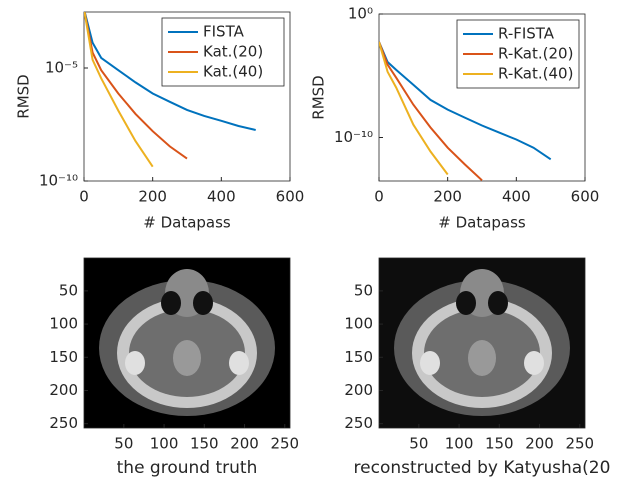 Image resolution: width=619 pixels, height=484 pixels. I want to click on legend-label: R-FISTA, so click(526, 34).